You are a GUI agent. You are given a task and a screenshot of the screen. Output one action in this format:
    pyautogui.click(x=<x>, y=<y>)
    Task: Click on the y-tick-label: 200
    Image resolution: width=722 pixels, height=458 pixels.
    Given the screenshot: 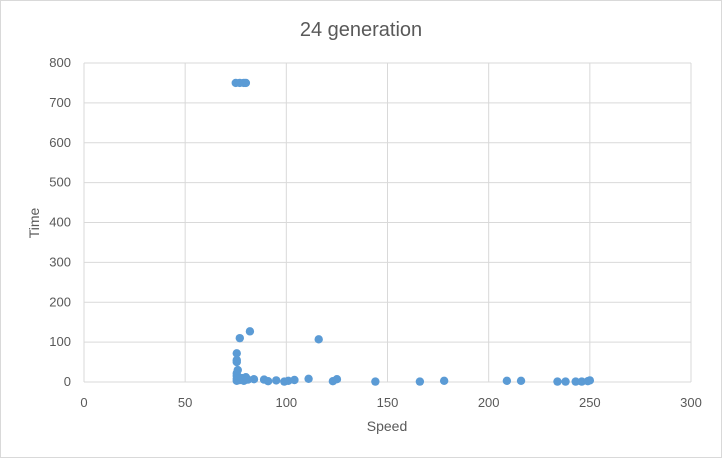 What is the action you would take?
    pyautogui.click(x=60, y=301)
    